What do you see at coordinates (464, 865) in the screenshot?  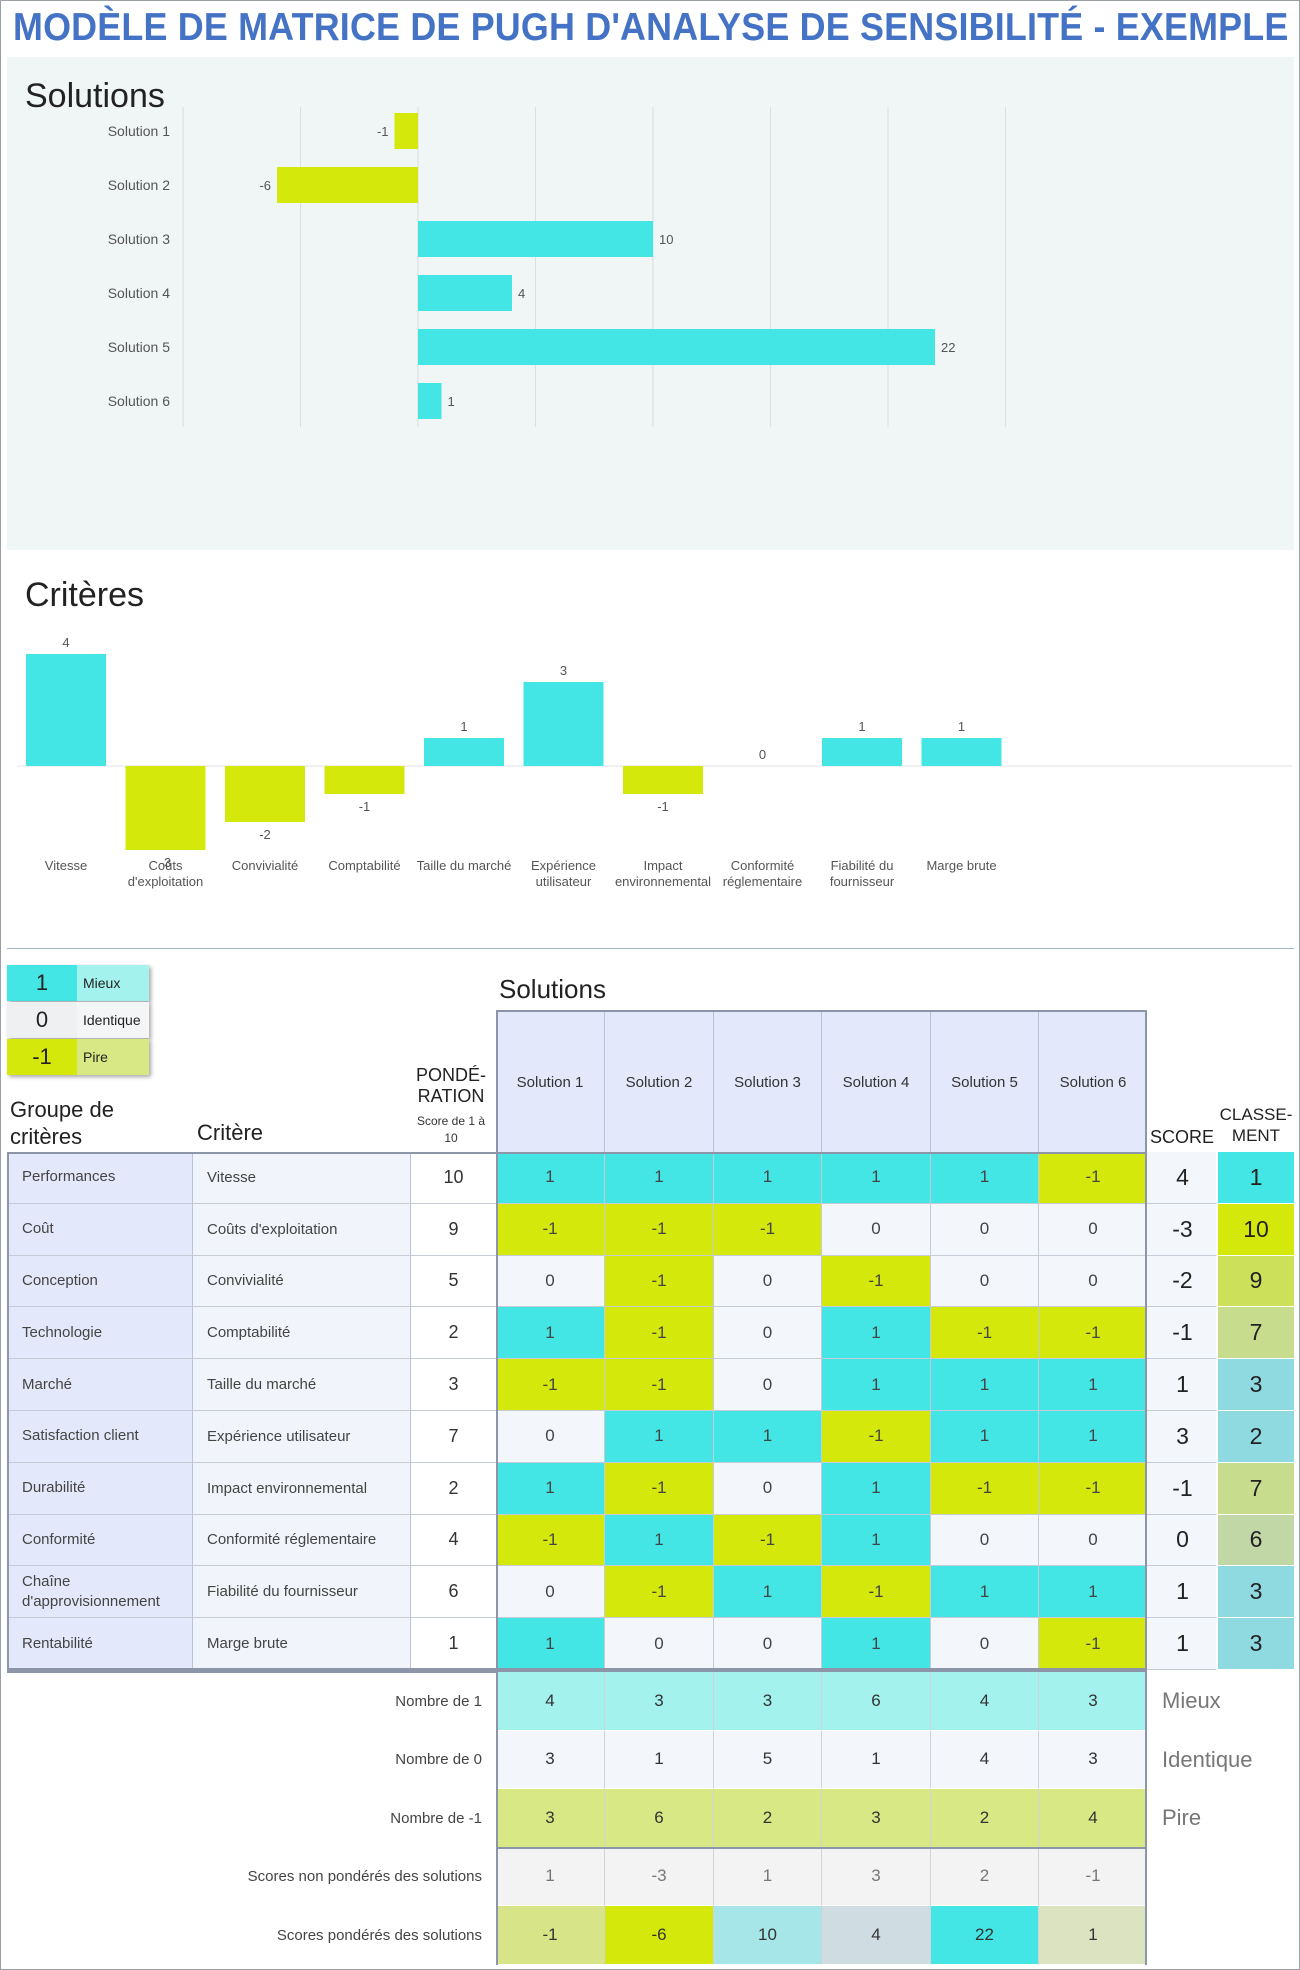 I see `criterion-axis-label: Taille du marché` at bounding box center [464, 865].